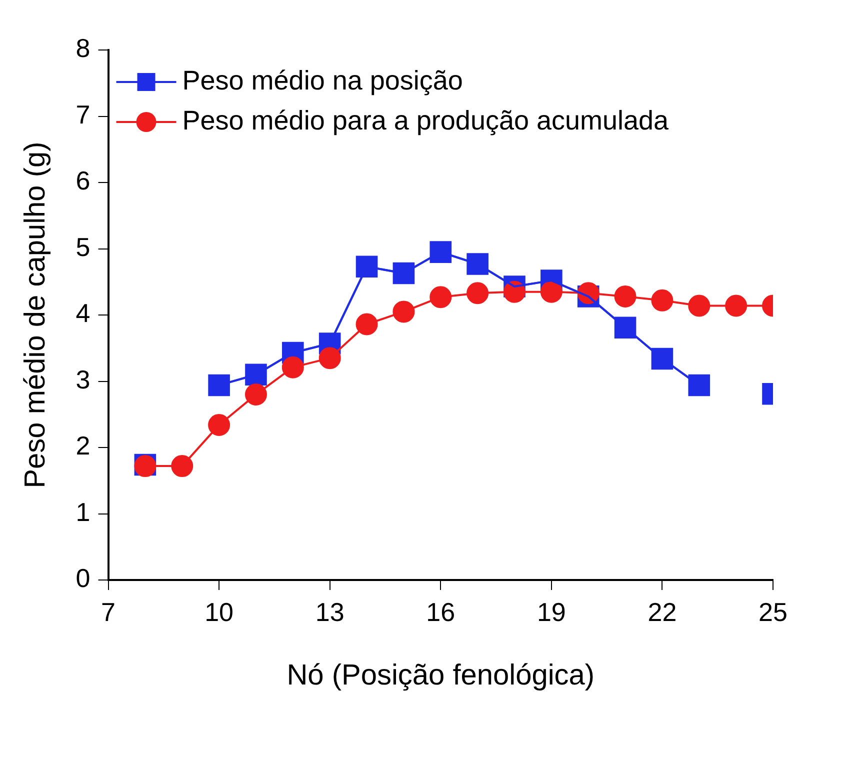 Image resolution: width=843 pixels, height=758 pixels. What do you see at coordinates (322, 80) in the screenshot?
I see `legend-label: Peso médio na posição` at bounding box center [322, 80].